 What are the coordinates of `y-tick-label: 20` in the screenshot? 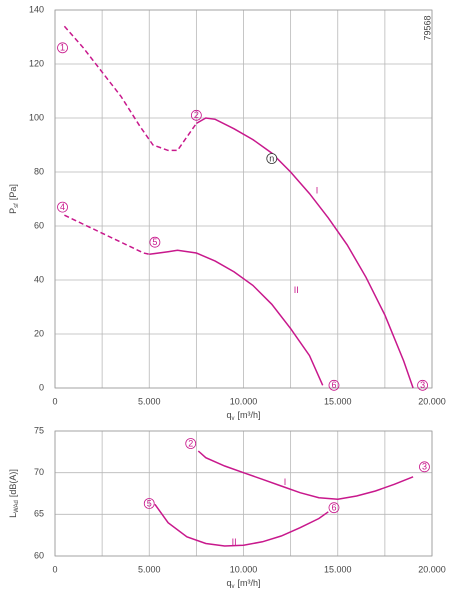 It's located at (39, 333).